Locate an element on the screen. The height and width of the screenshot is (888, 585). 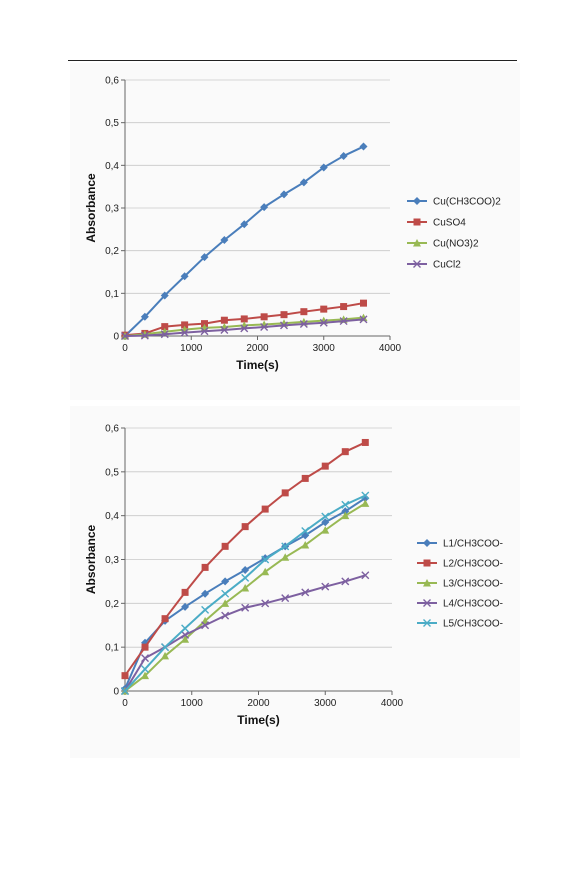
legend-entry: L5/CH3COO- is located at coordinates (460, 624).